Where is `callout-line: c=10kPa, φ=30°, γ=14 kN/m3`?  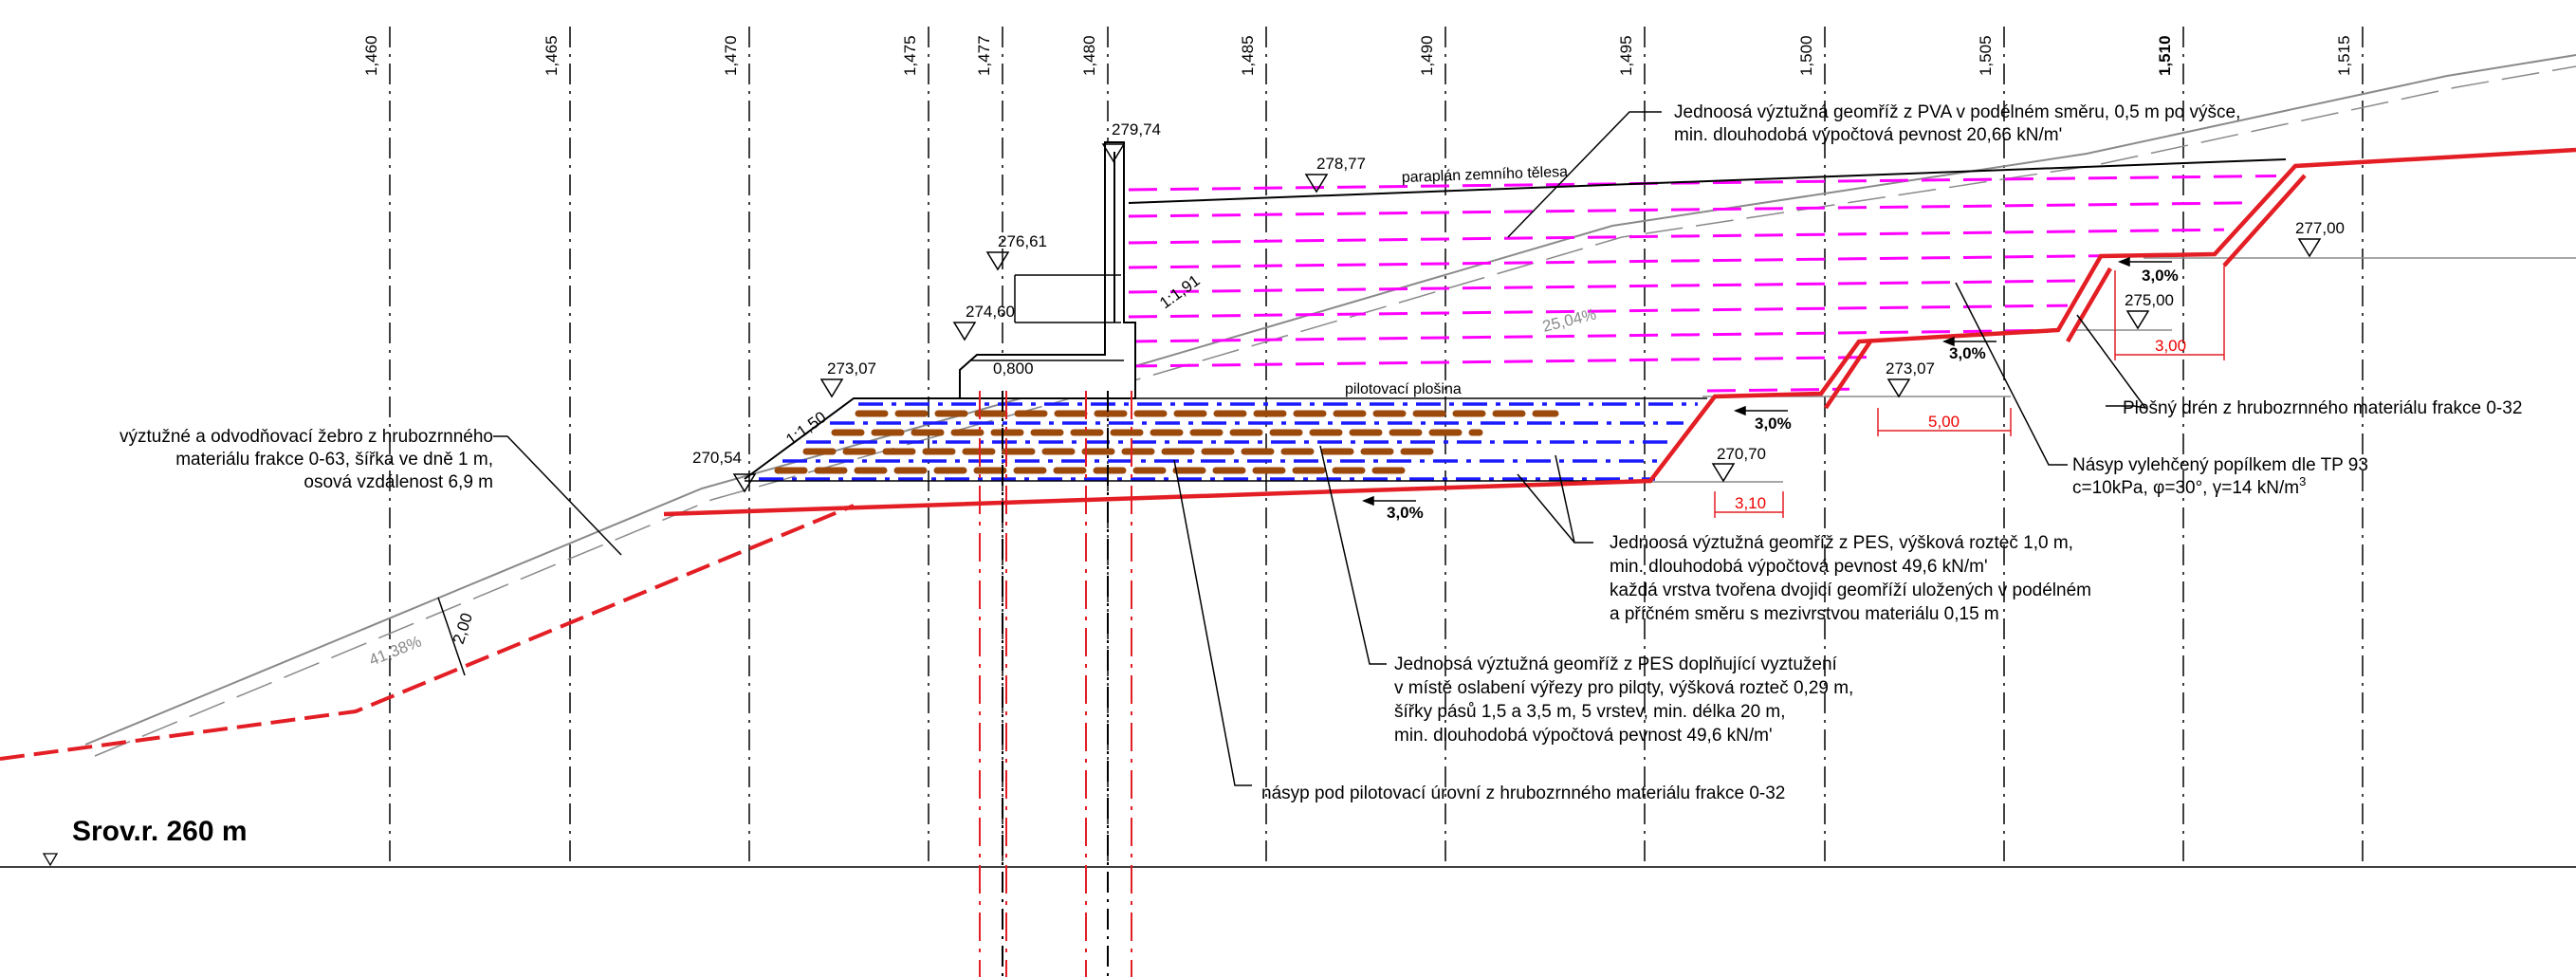
callout-line: c=10kPa, φ=30°, γ=14 kN/m3 is located at coordinates (2189, 486).